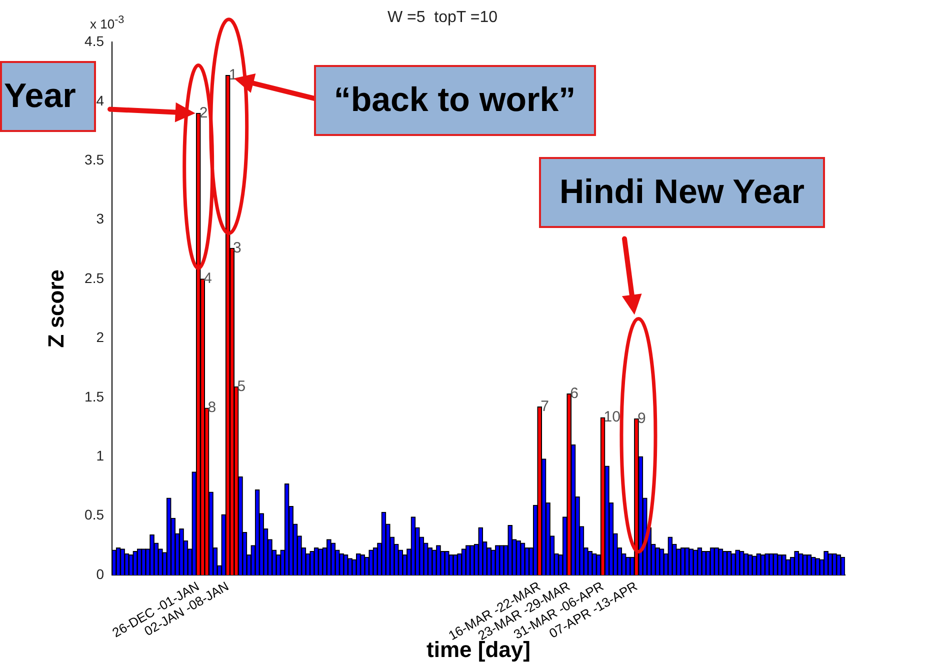 The height and width of the screenshot is (670, 930). What do you see at coordinates (544, 407) in the screenshot?
I see `annotation: 7` at bounding box center [544, 407].